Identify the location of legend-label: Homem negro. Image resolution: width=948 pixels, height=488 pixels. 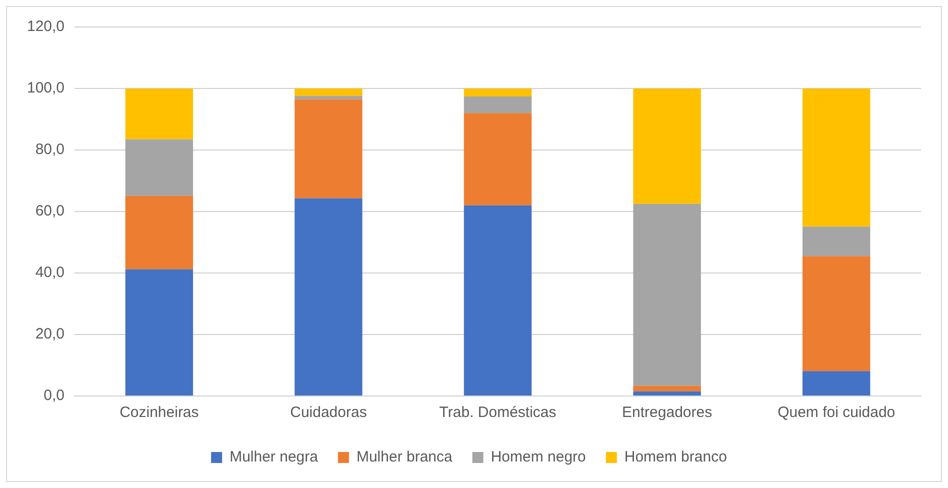
(538, 457).